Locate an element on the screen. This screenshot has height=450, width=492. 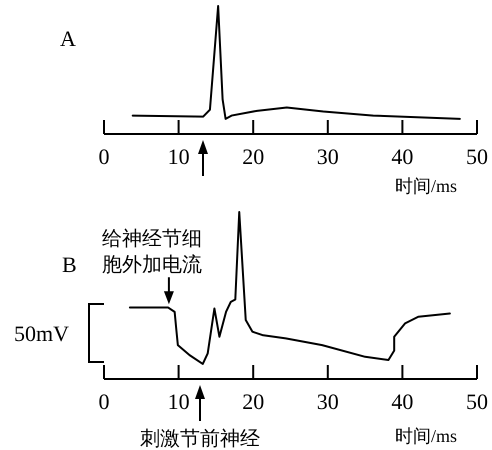
text: A is located at coordinates (68, 38).